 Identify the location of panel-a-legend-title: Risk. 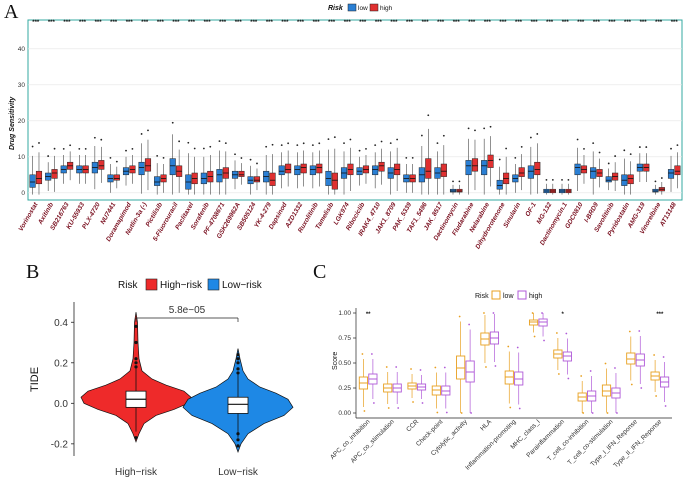
(336, 8).